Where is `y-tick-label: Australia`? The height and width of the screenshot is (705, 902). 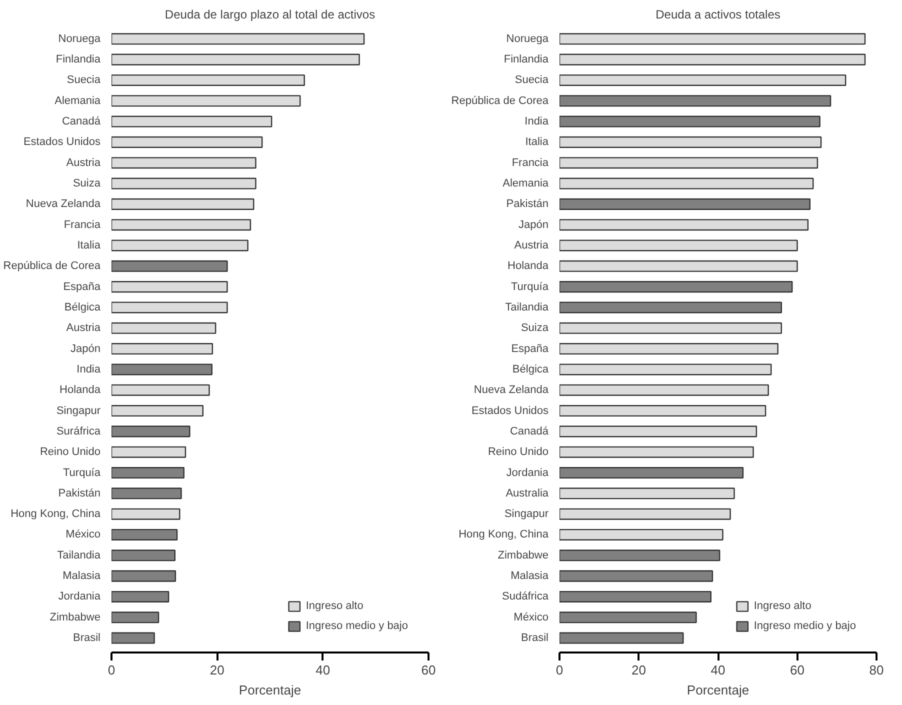 y-tick-label: Australia is located at coordinates (528, 493).